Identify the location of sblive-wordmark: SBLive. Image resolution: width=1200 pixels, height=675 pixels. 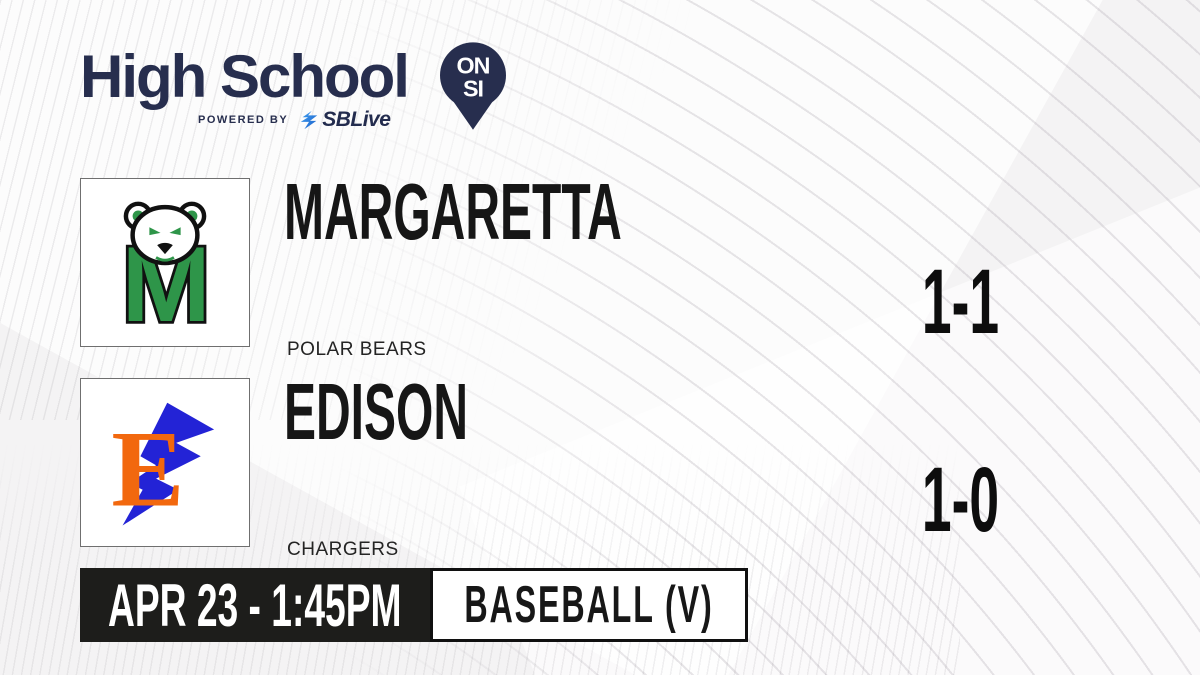
(356, 119).